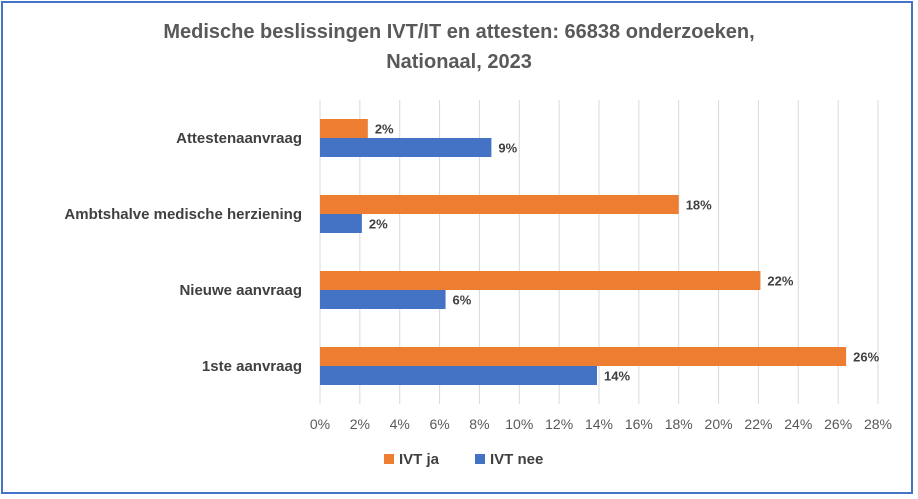 The width and height of the screenshot is (918, 499). I want to click on data-label: 22%, so click(780, 281).